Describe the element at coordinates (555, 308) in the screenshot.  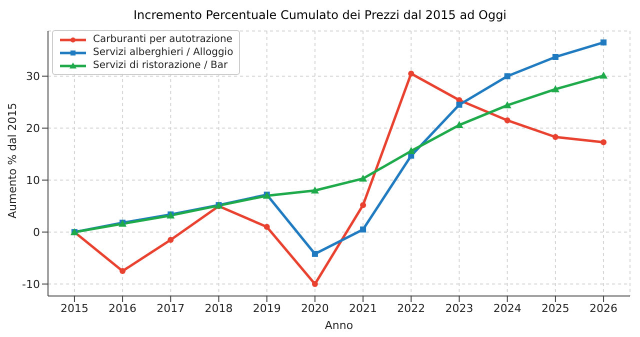
I see `x-tick-label: 2025` at that location.